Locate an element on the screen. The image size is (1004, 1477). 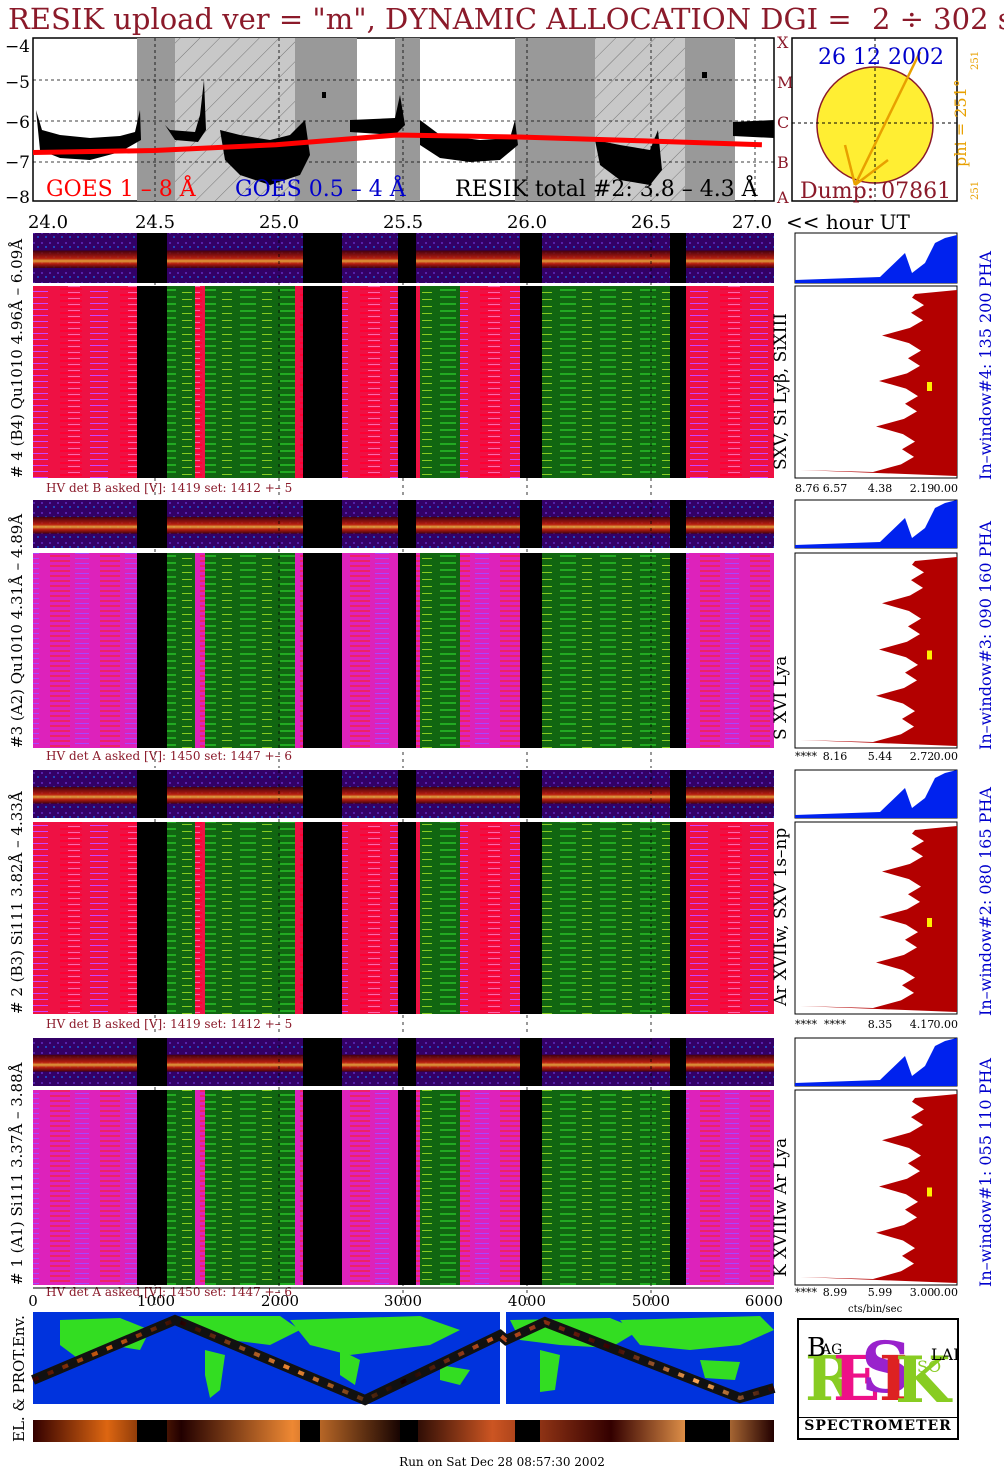
bottom-tick: 3000 is located at coordinates (403, 1301).